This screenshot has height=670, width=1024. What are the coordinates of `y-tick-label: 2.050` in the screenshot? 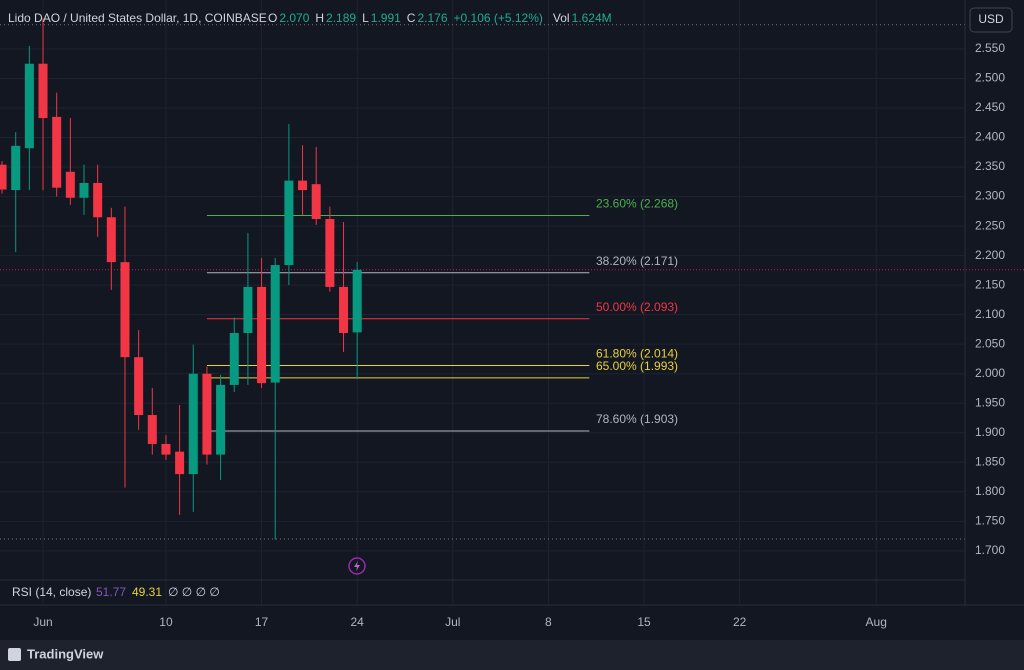 It's located at (990, 343).